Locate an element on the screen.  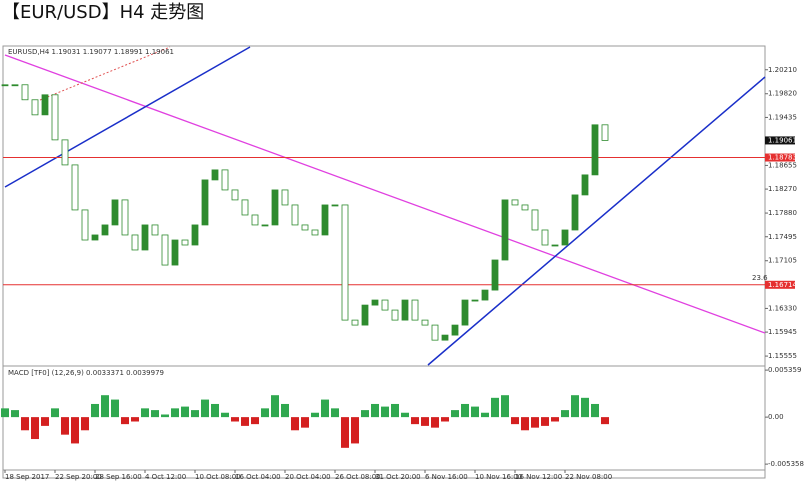
y-tick-label: 1.18655 is located at coordinates (782, 165).